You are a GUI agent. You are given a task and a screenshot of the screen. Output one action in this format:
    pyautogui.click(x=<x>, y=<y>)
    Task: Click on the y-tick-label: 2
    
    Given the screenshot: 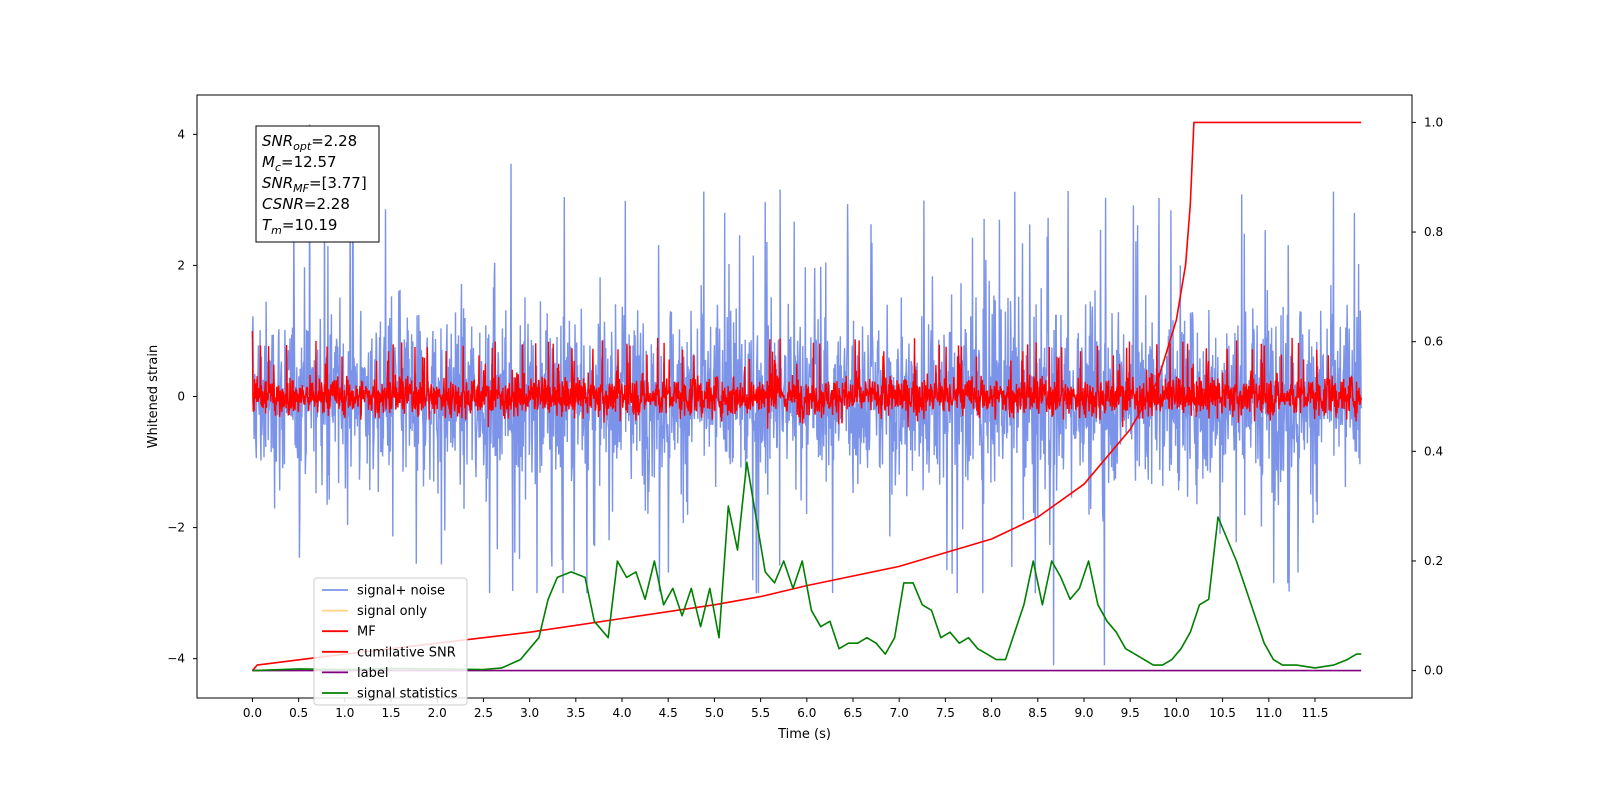 What is the action you would take?
    pyautogui.click(x=181, y=265)
    